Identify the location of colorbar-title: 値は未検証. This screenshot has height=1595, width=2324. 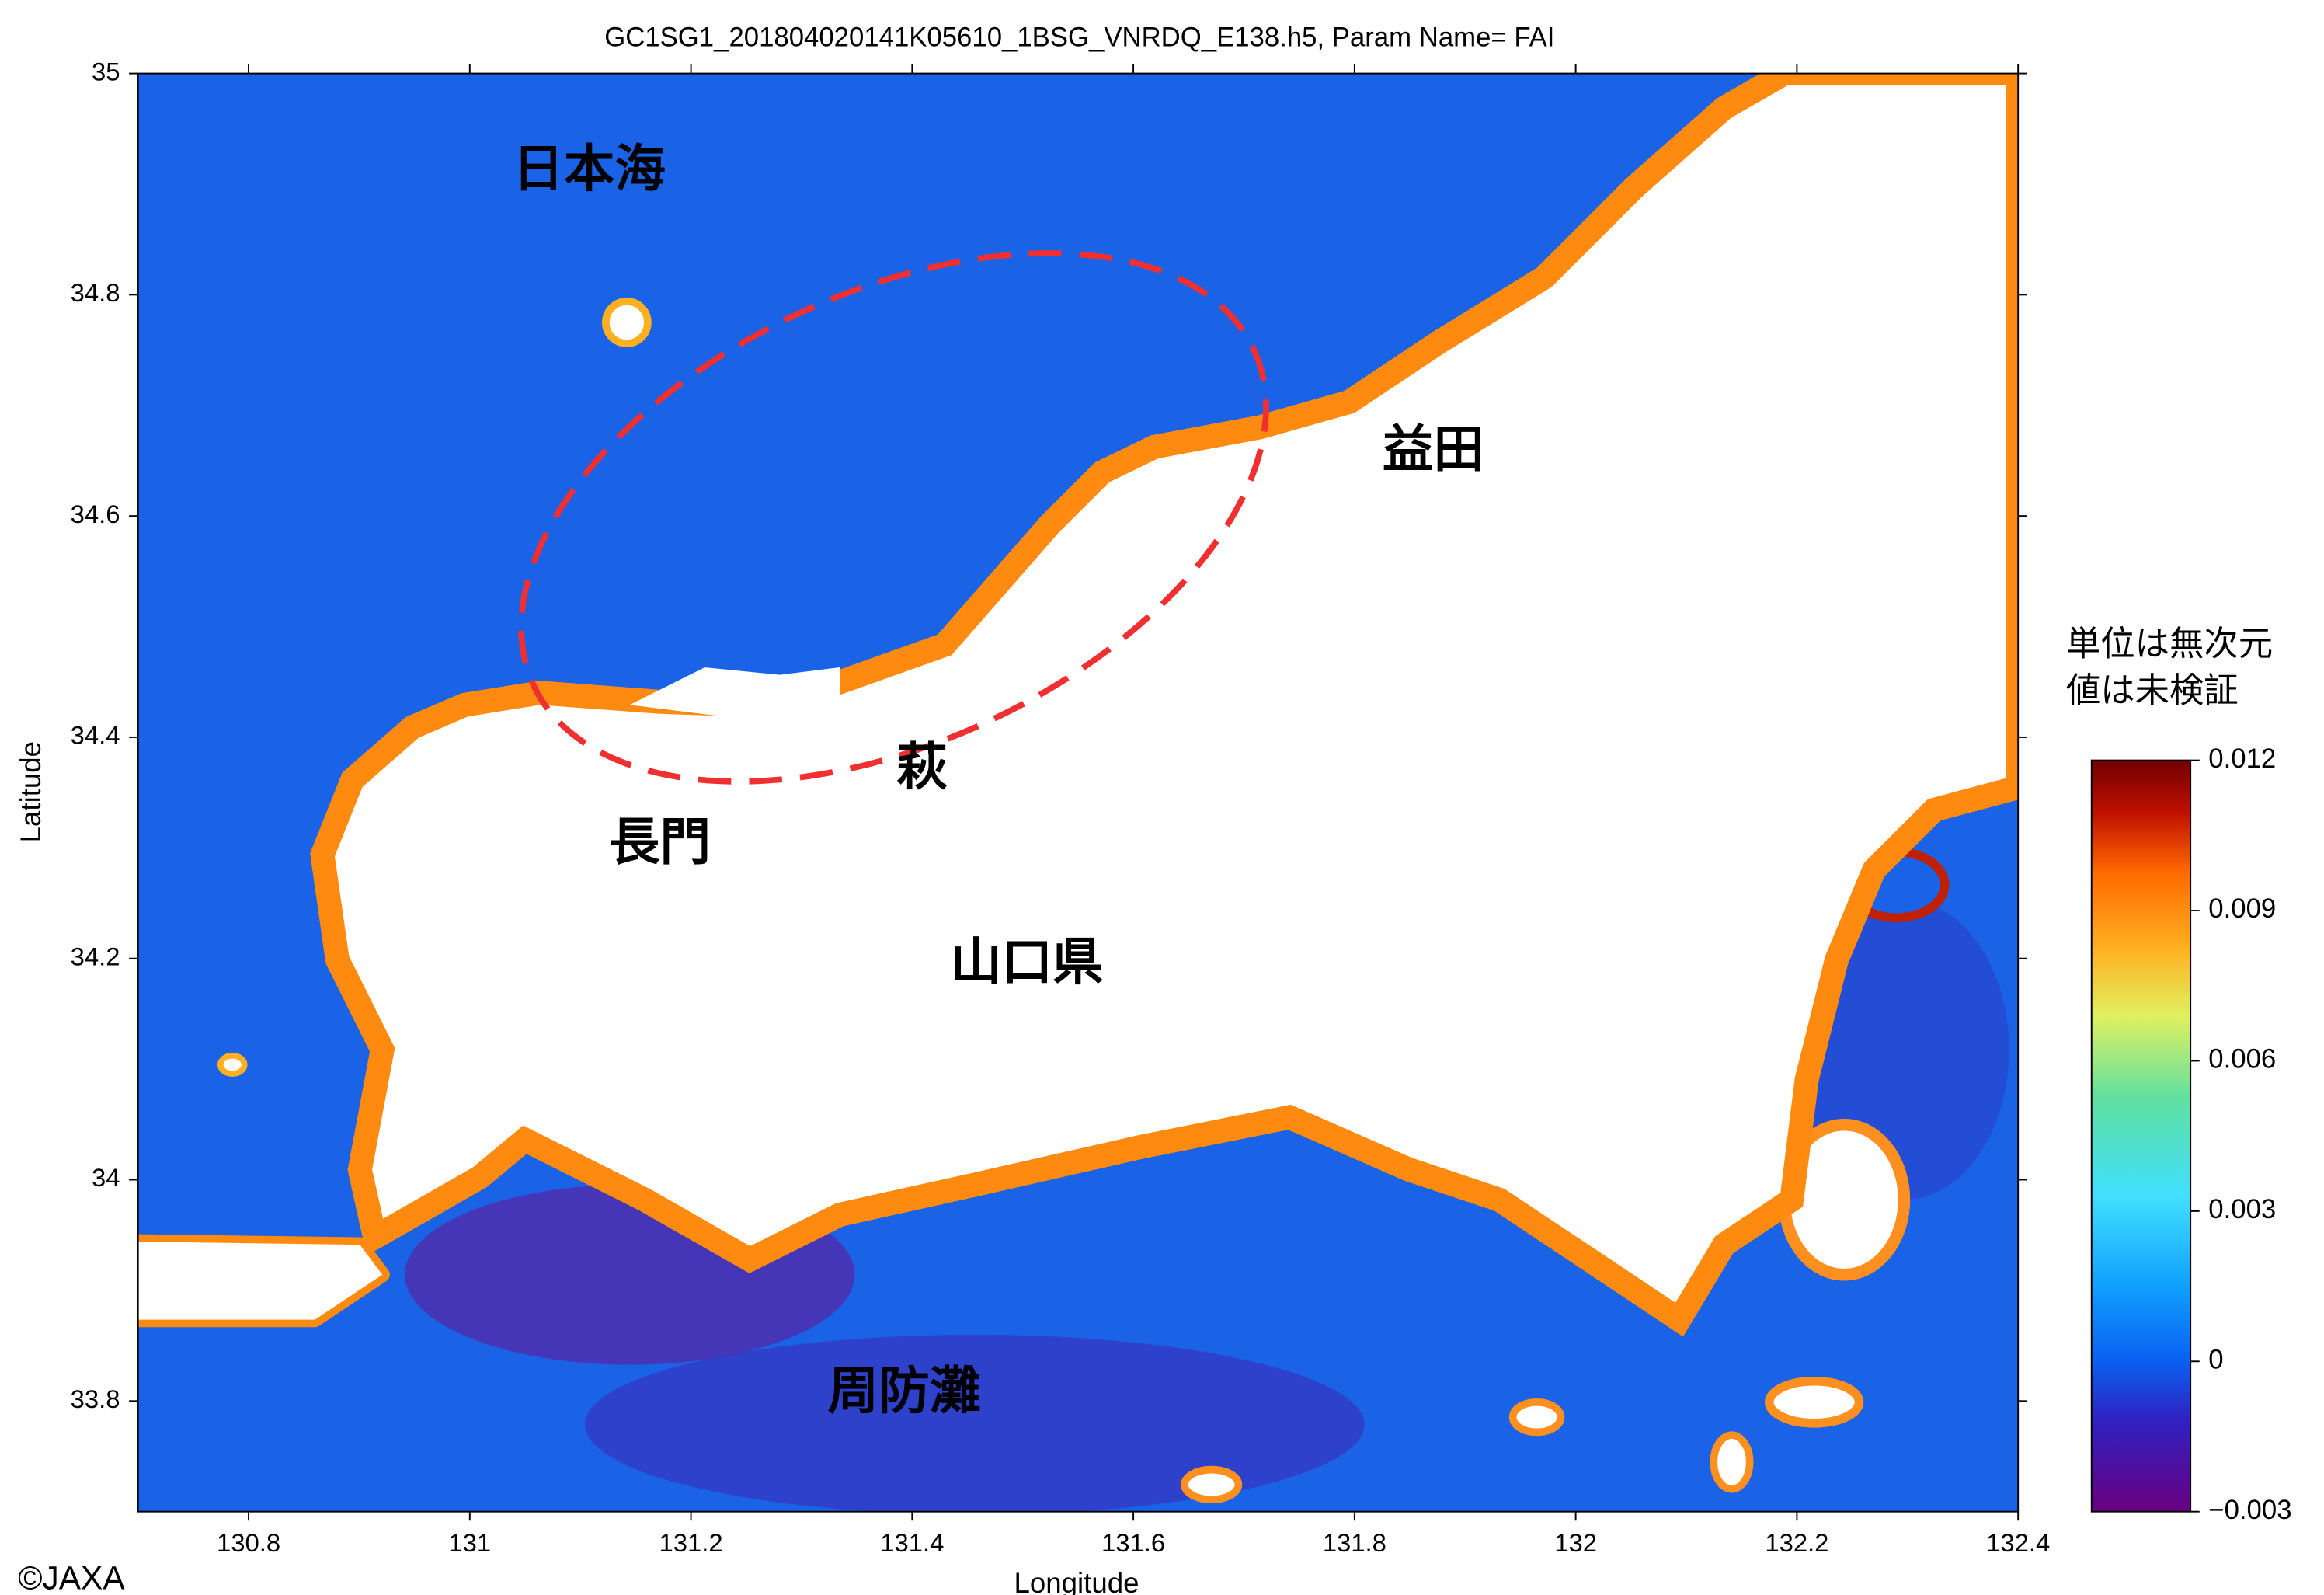
(2152, 690).